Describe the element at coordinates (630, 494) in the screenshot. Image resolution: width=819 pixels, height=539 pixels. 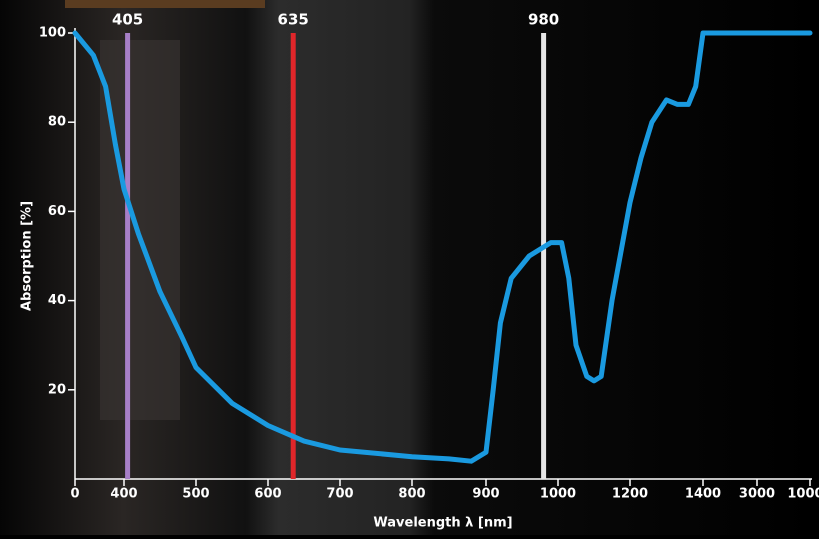
I see `x-tick-label: 1200` at that location.